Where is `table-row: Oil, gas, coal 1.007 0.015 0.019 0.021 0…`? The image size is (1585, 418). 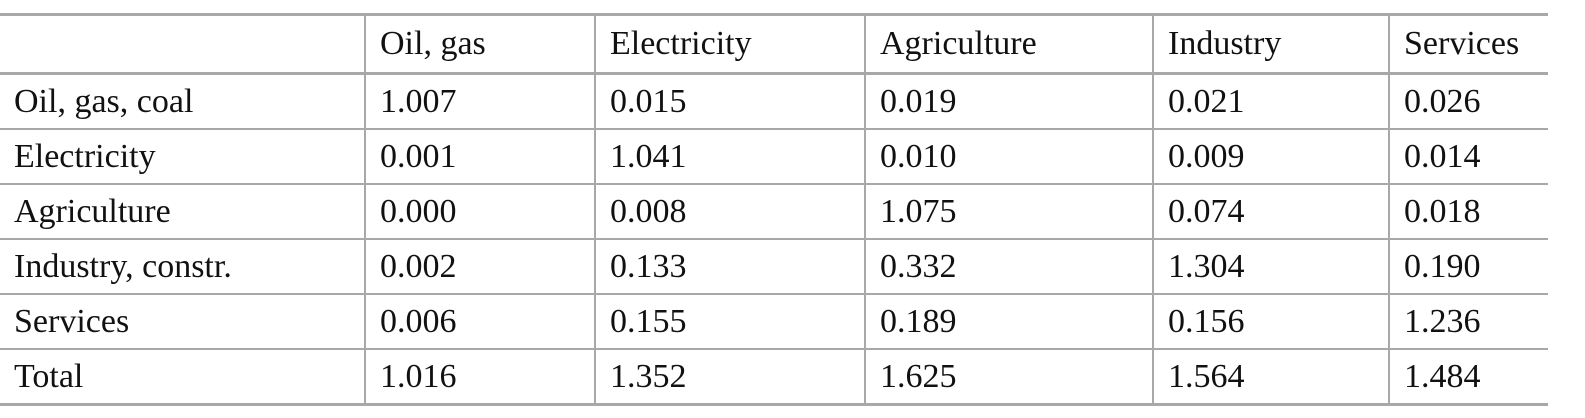
table-row: Oil, gas, coal 1.007 0.015 0.019 0.021 0… is located at coordinates (774, 101).